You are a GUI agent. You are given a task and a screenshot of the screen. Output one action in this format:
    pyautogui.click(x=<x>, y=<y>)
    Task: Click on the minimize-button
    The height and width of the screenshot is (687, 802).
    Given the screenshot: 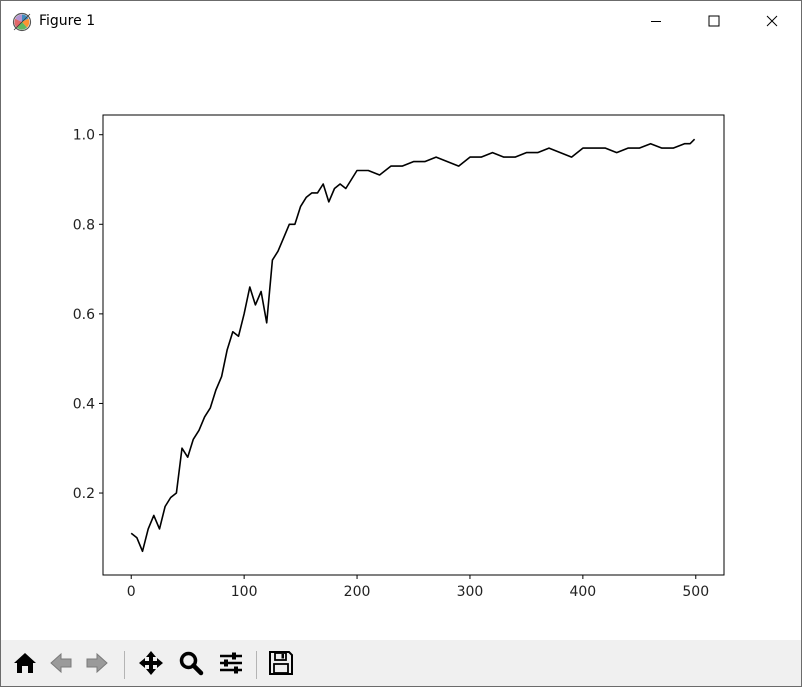 What is the action you would take?
    pyautogui.click(x=656, y=21)
    